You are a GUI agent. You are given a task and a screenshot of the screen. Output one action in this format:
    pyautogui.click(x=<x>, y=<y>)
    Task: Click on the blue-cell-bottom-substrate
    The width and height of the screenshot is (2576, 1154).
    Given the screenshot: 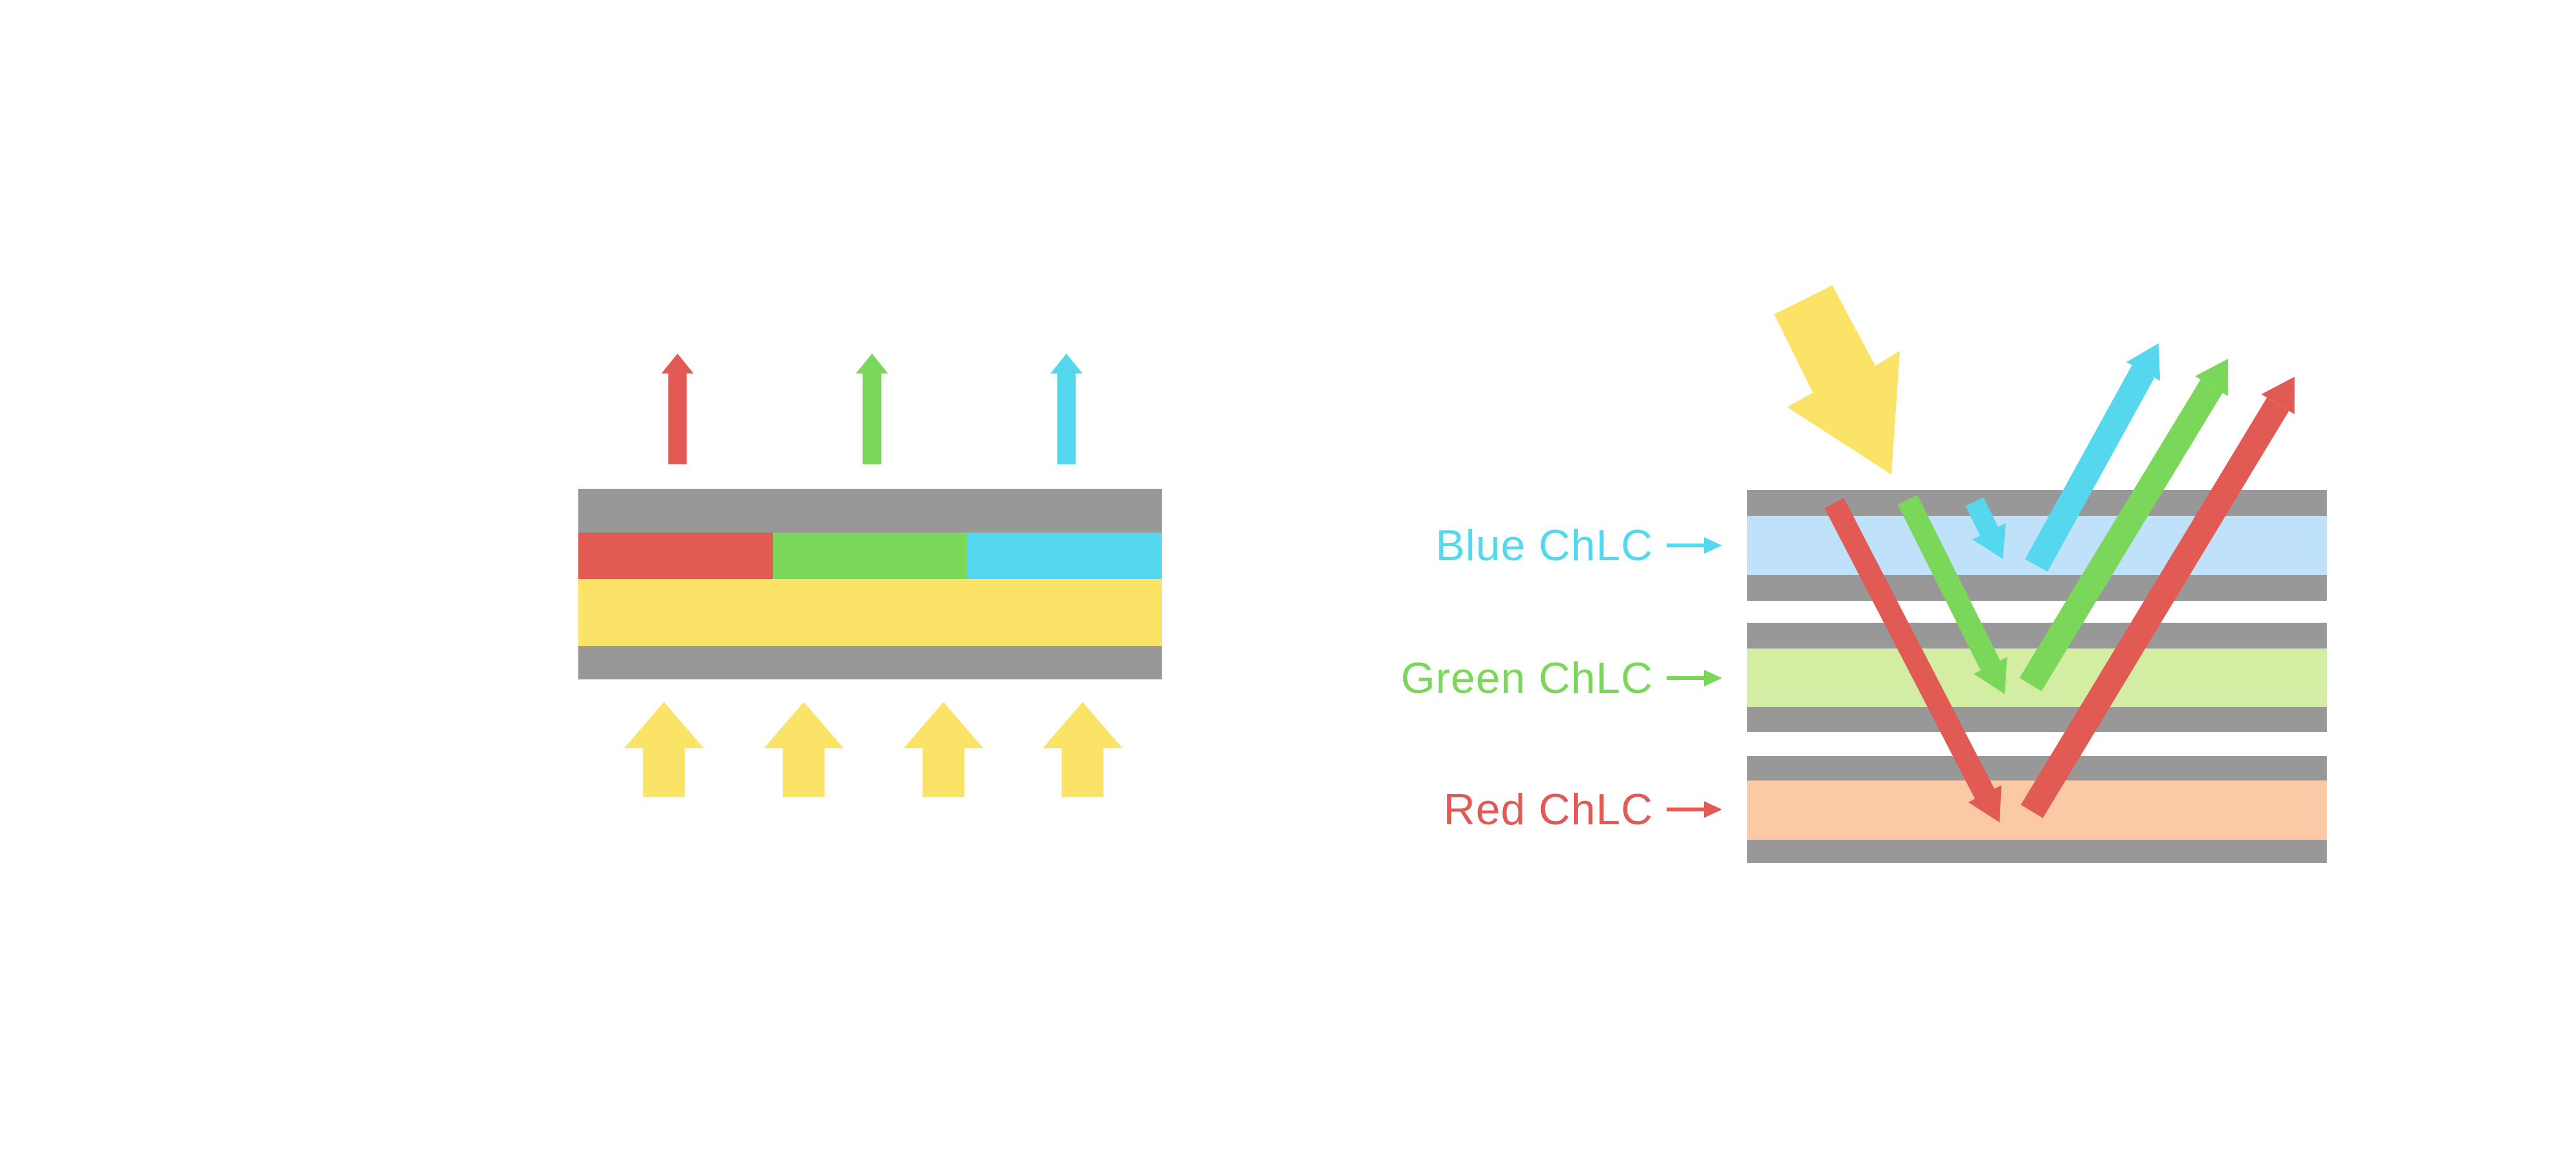 What is the action you would take?
    pyautogui.click(x=2037, y=588)
    